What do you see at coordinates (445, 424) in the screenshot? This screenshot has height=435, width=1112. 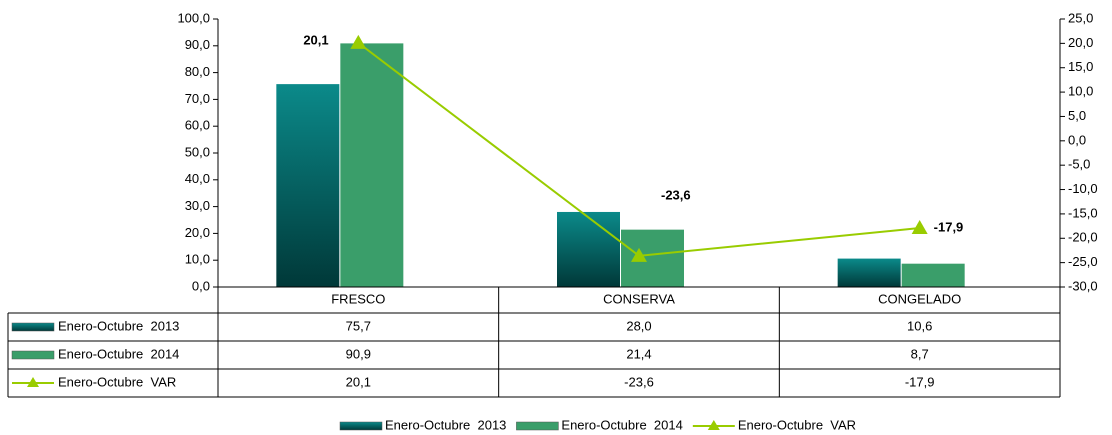 I see `legend-label: Enero-Octubre 2013` at bounding box center [445, 424].